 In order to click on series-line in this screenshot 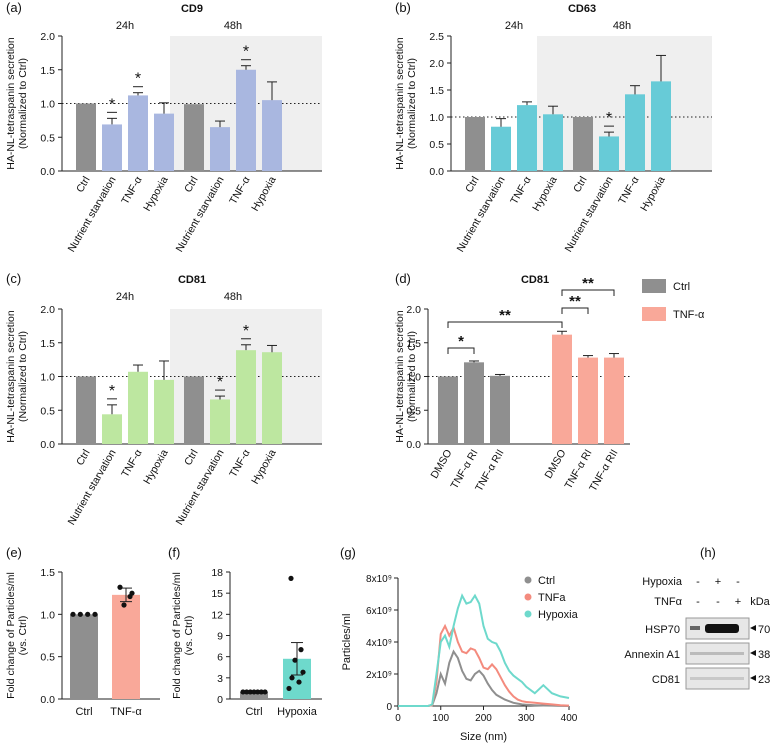, I will do `click(484, 665)`.